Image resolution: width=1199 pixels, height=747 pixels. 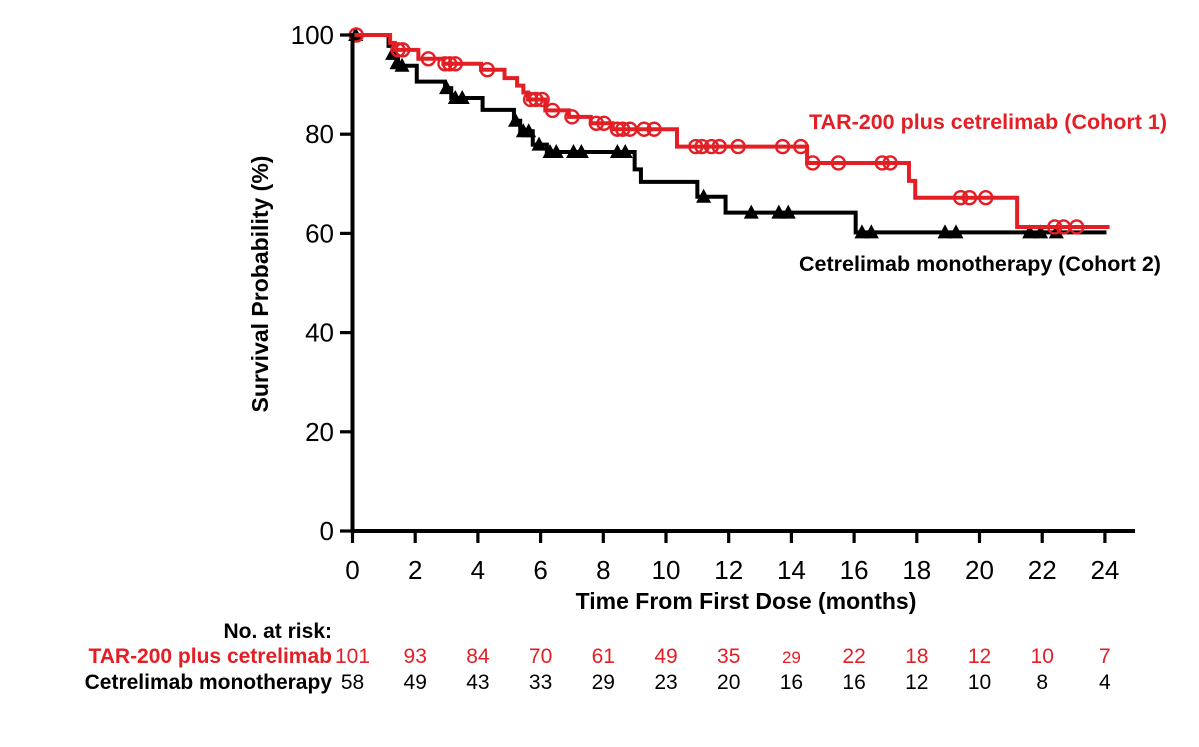 I want to click on at-risk-value: 4, so click(x=1105, y=682).